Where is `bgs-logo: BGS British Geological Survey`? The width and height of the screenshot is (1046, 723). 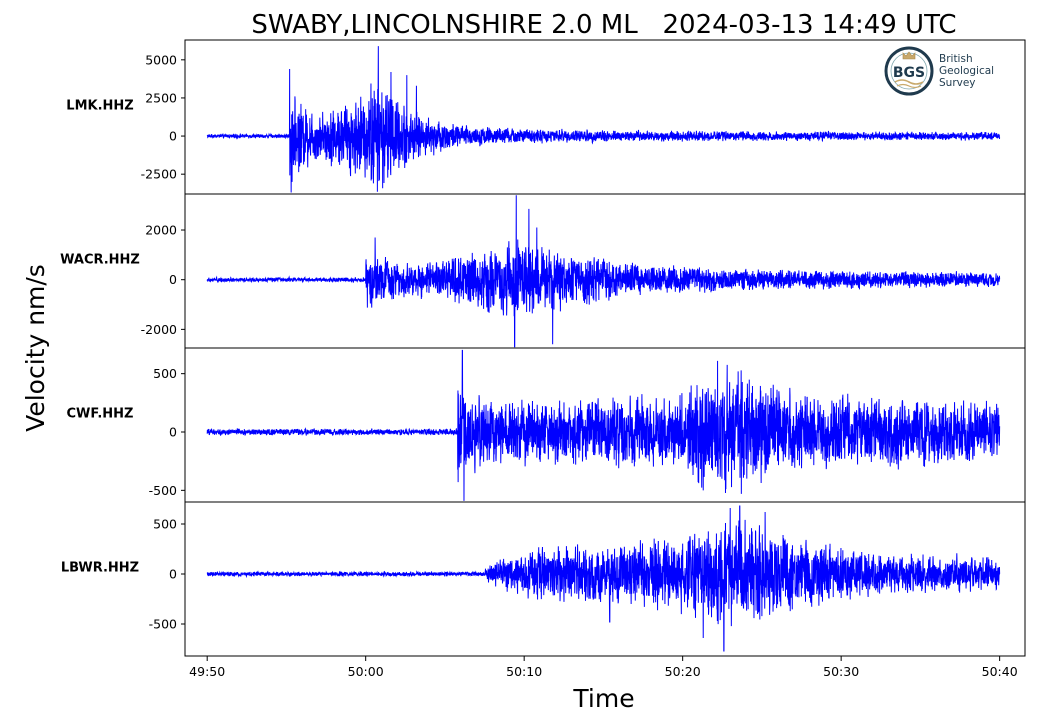 bgs-logo: BGS British Geological Survey is located at coordinates (939, 71).